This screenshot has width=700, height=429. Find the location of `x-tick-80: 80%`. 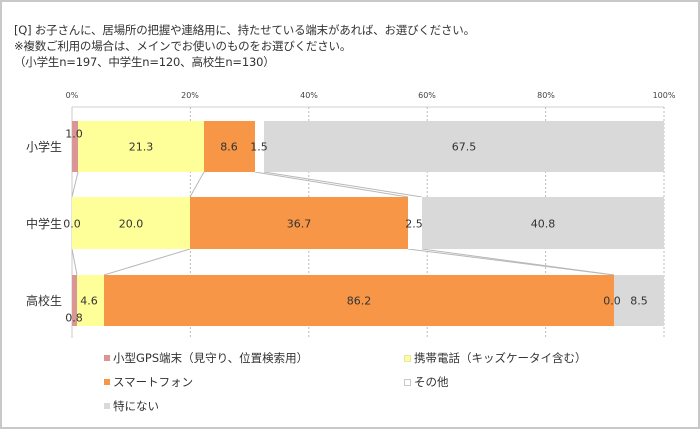

x-tick-80: 80% is located at coordinates (546, 95).